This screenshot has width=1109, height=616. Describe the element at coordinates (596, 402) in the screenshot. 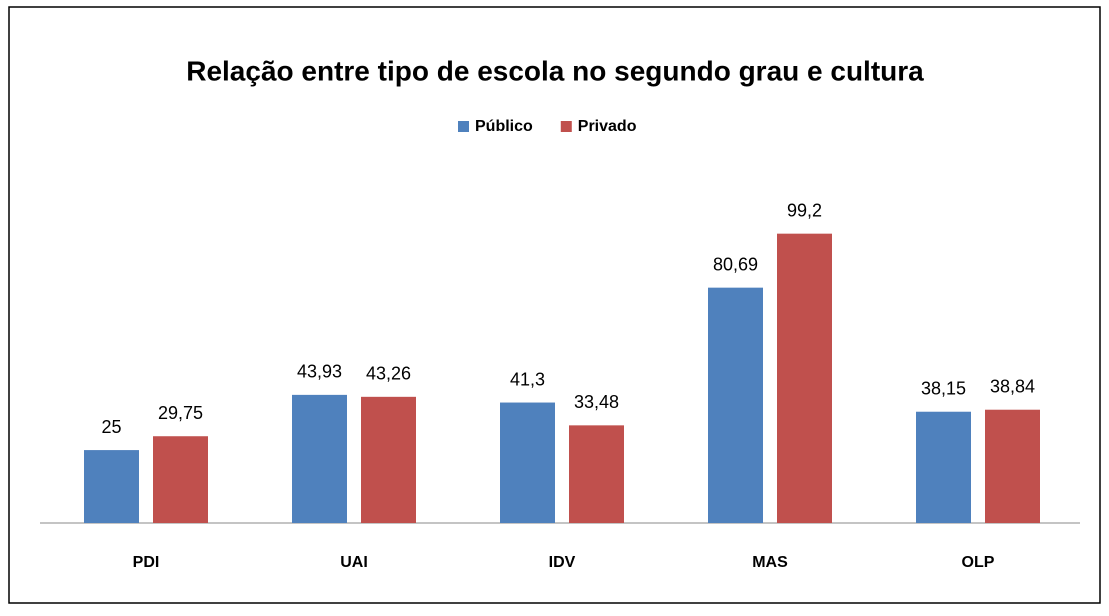

I see `value-label: 33,48` at that location.